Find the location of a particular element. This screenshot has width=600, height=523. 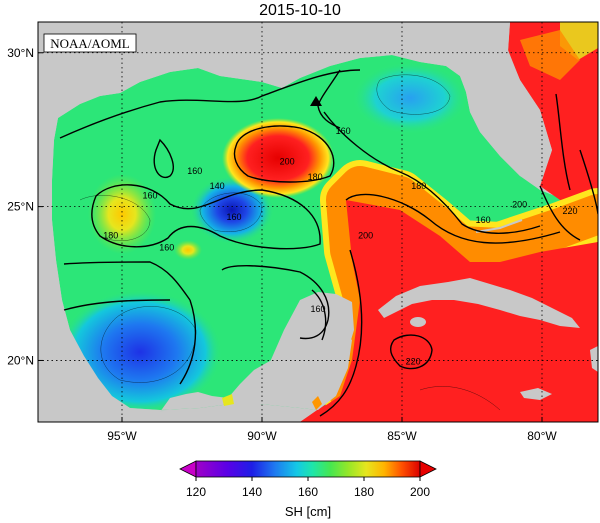

colorbar: 120 140 160 180 200 SH [cm] is located at coordinates (308, 489).